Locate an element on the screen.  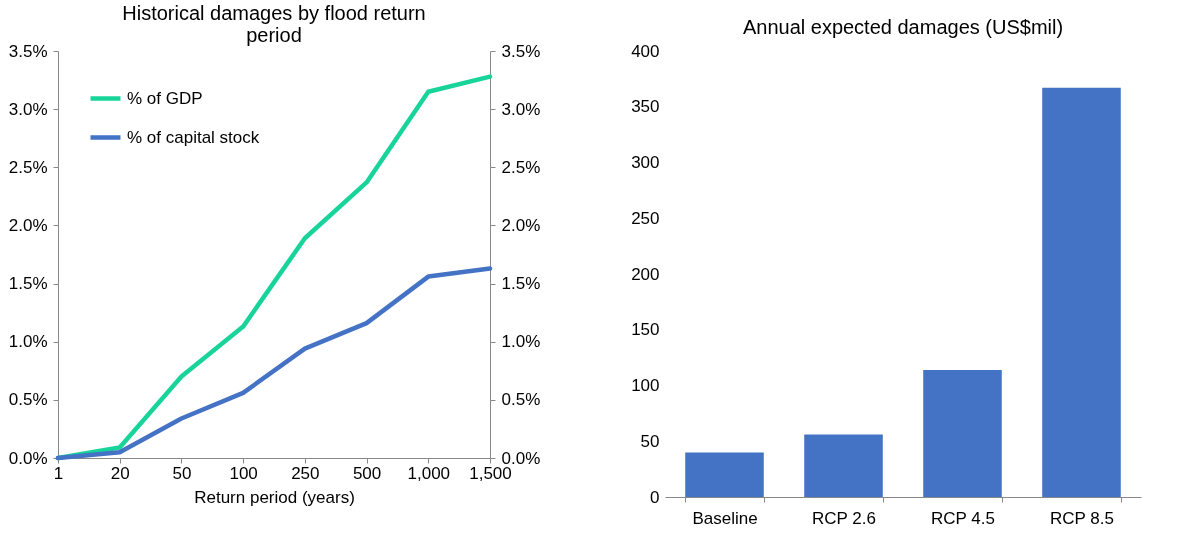
chart-title: Historical damages by flood return period is located at coordinates (274, 24).